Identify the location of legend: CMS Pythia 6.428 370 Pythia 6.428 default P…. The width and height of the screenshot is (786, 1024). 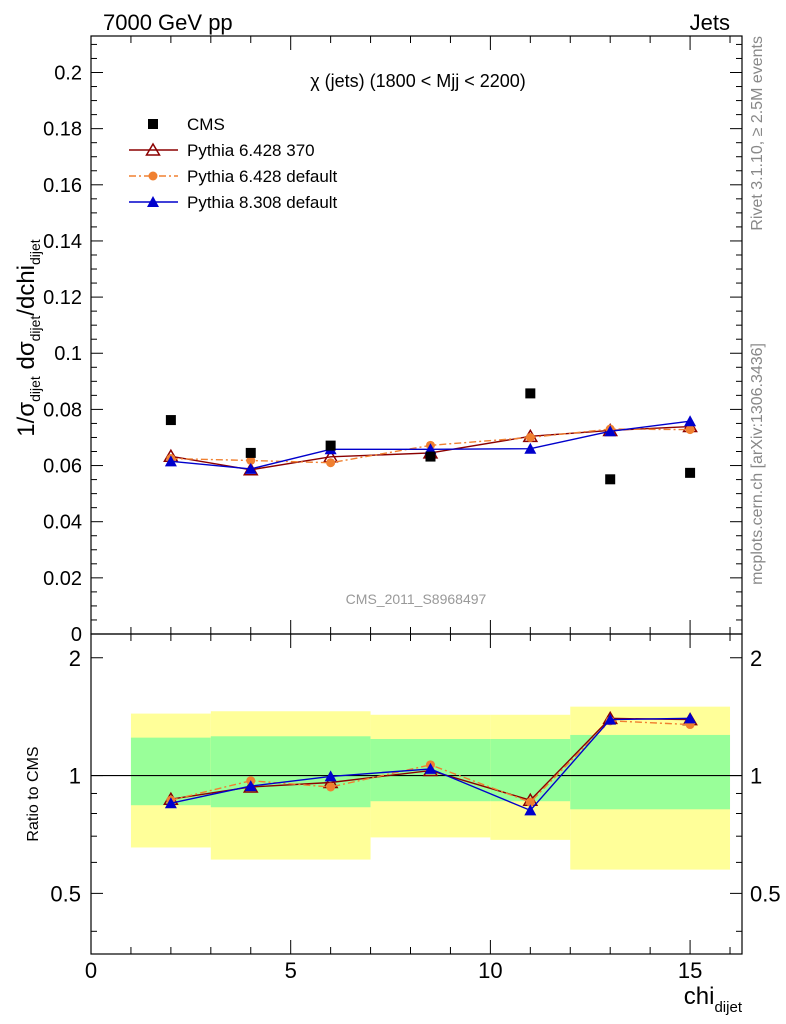
(233, 163).